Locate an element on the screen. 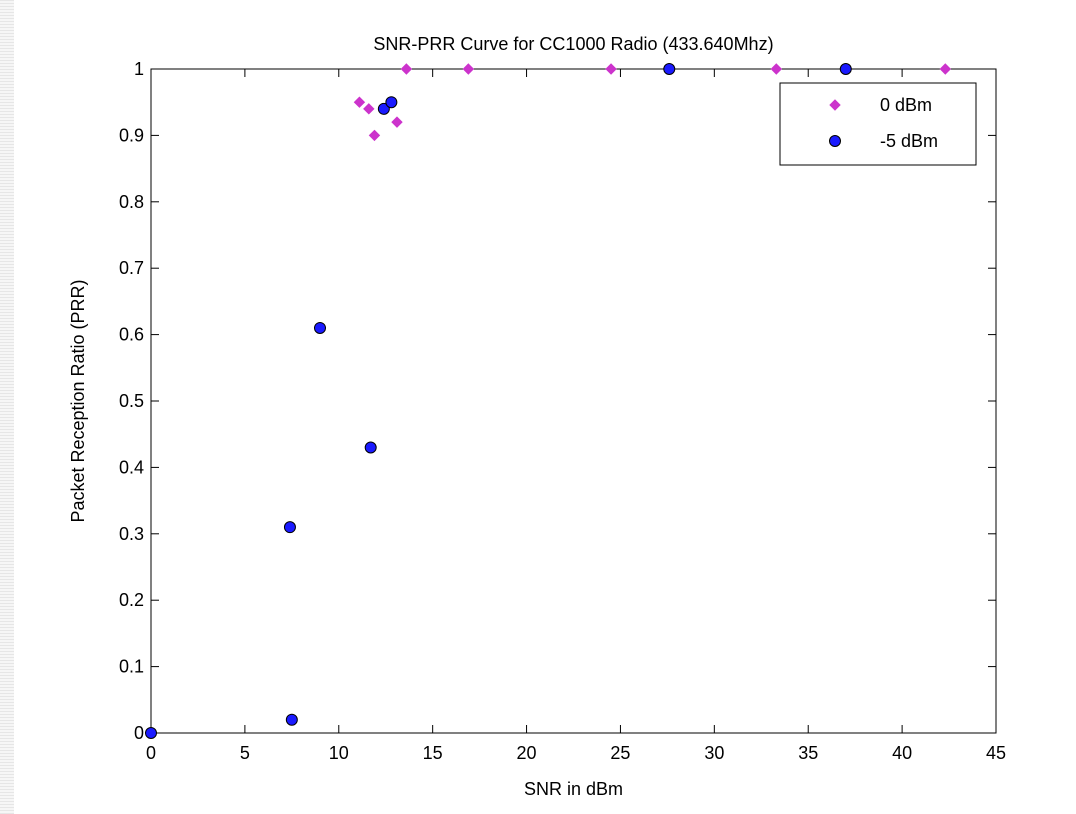 The height and width of the screenshot is (814, 1076). y-tick-label: 0 is located at coordinates (139, 733).